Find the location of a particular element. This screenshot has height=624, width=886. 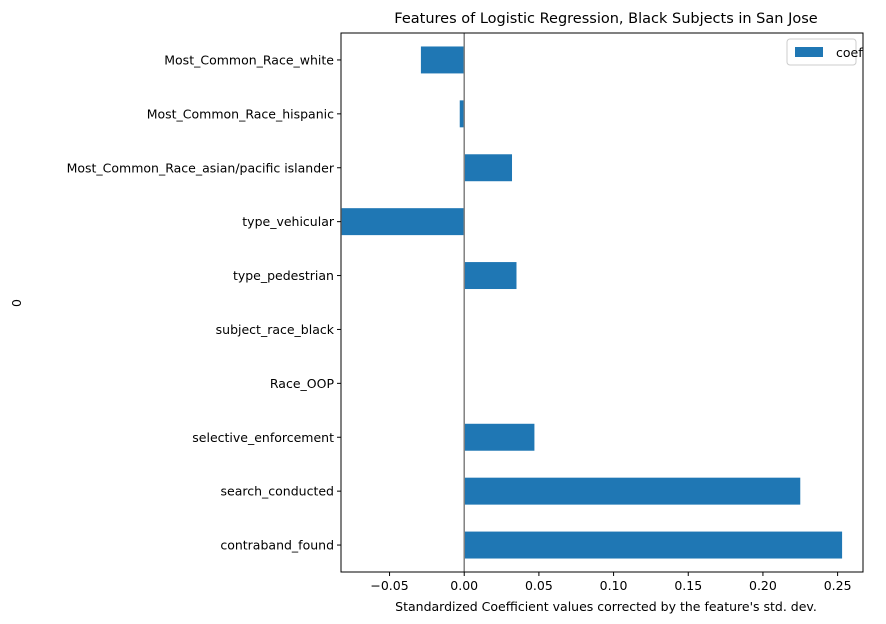

y-tick-label: Most_Common_Race_asian/pacific islander is located at coordinates (201, 167).